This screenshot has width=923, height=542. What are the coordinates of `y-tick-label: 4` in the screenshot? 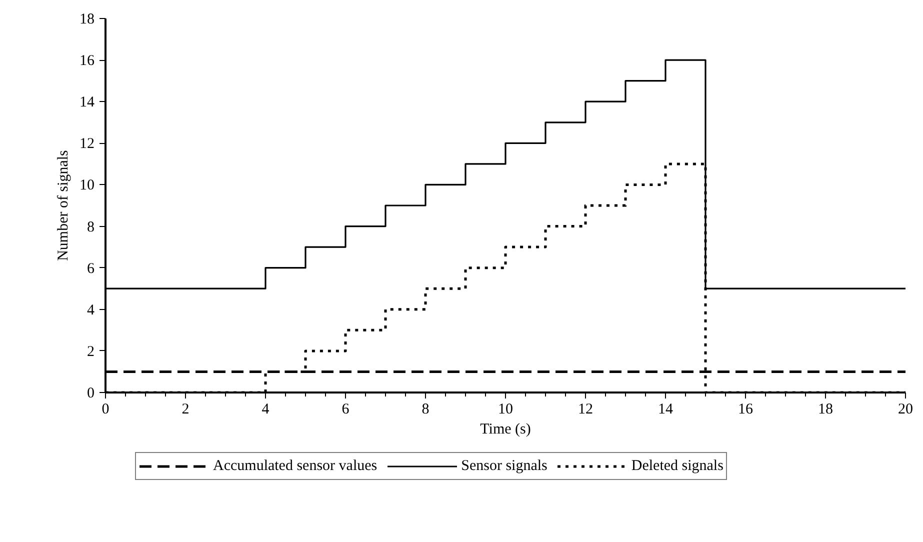 It's located at (91, 310).